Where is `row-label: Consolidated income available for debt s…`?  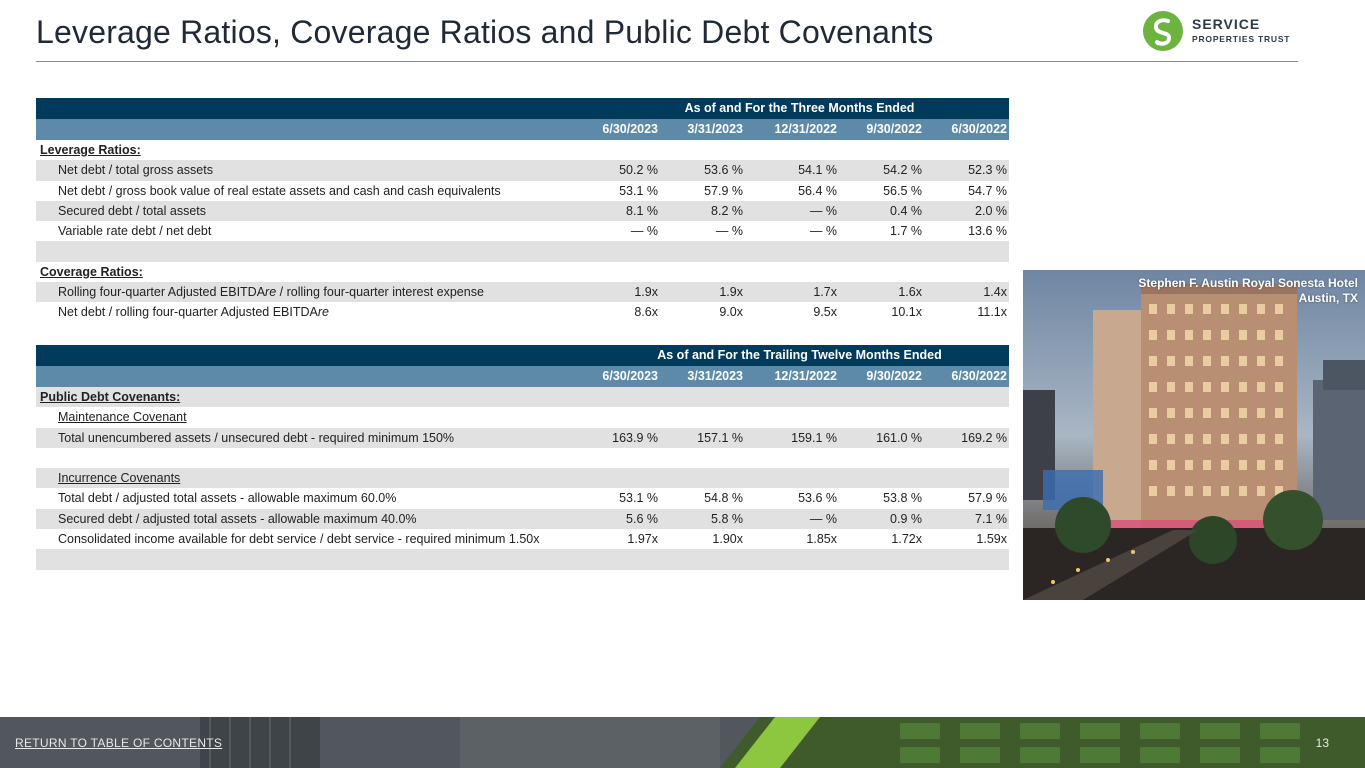 row-label: Consolidated income available for debt s… is located at coordinates (299, 539).